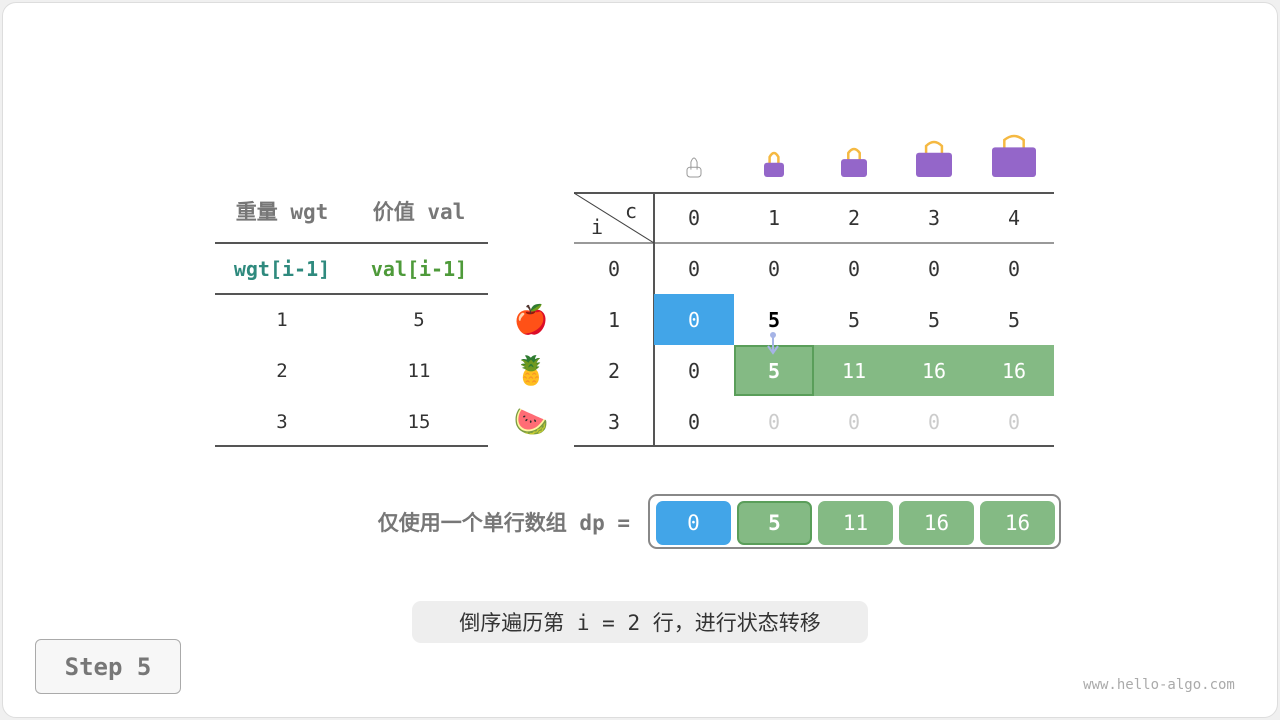  Describe the element at coordinates (282, 319) in the screenshot. I see `wgt-cell: 1` at that location.